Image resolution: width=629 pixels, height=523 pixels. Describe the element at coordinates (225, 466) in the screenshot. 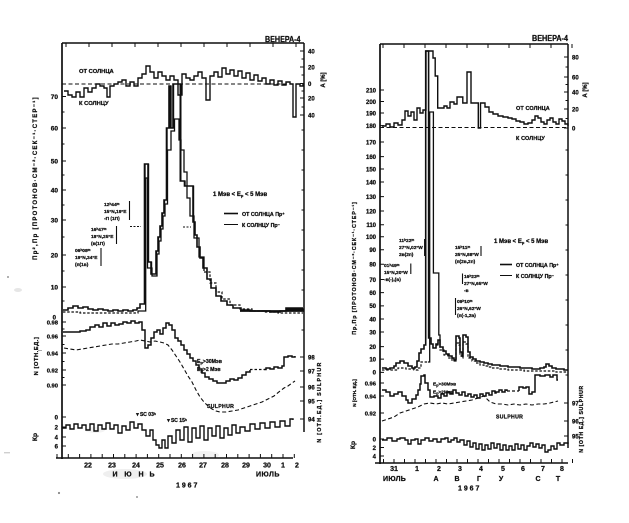

I see `svg-text: 28` at that location.